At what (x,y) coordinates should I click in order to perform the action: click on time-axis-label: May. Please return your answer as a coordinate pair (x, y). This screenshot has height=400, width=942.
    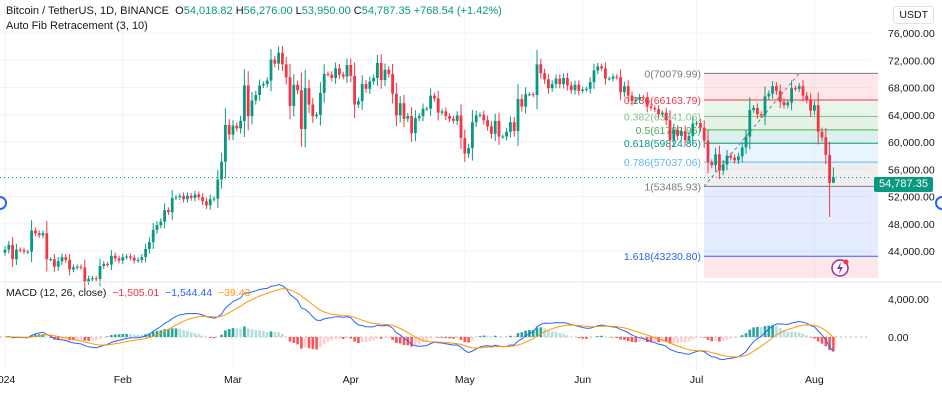
    Looking at the image, I should click on (465, 380).